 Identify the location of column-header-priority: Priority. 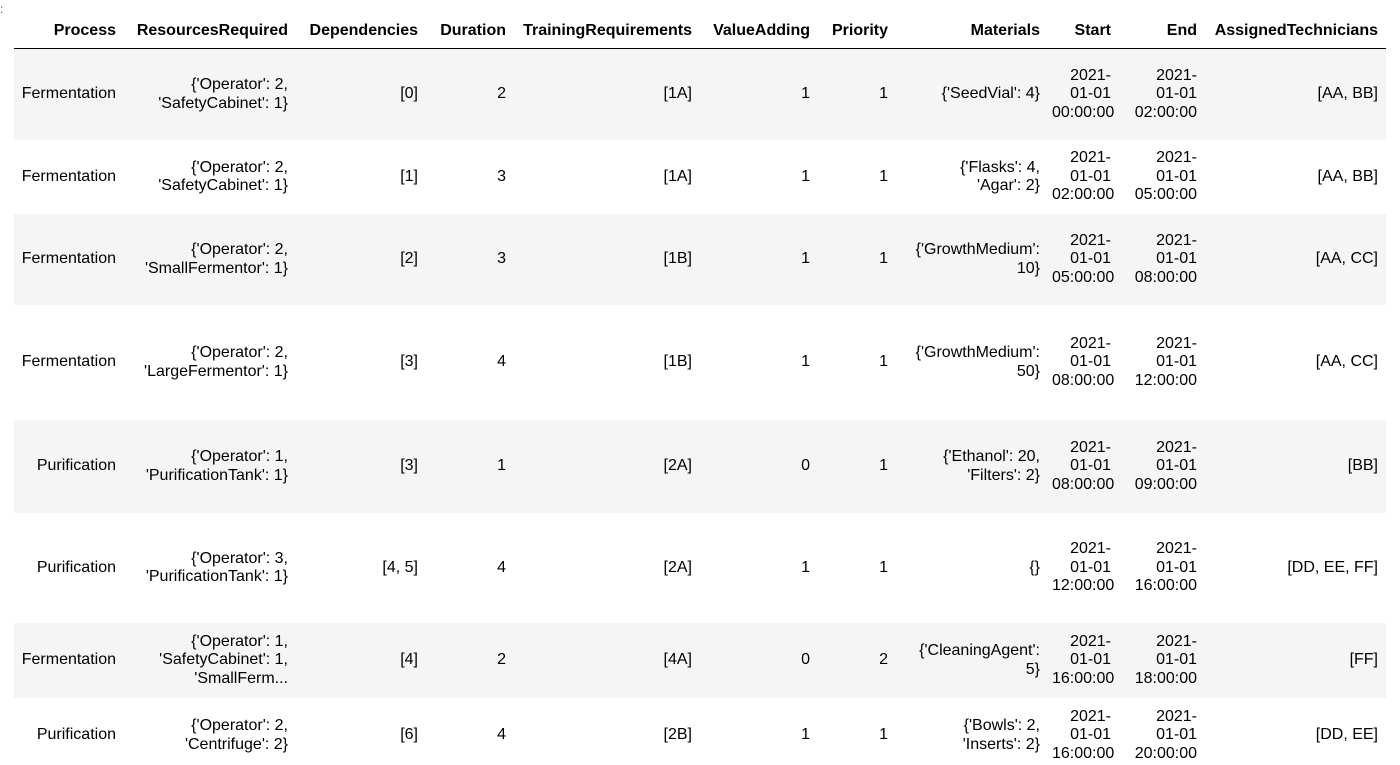
(857, 31).